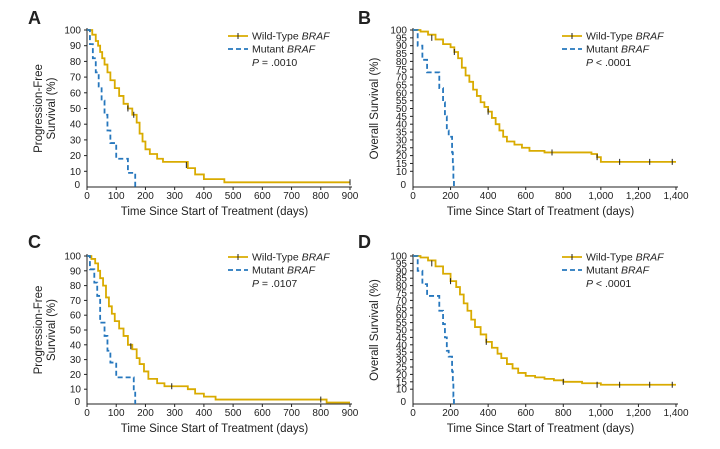  I want to click on y-axis-title: Survival (%), so click(52, 108).